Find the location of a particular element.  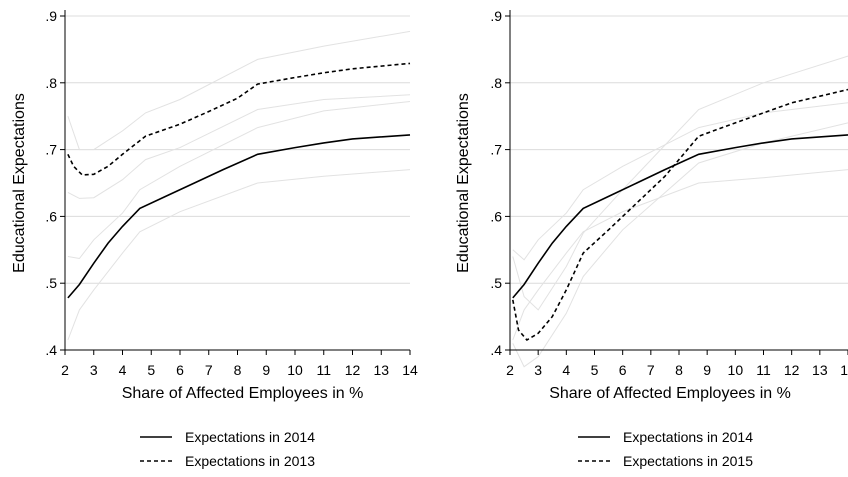

legend-label: Expectations in 2013 is located at coordinates (250, 461).